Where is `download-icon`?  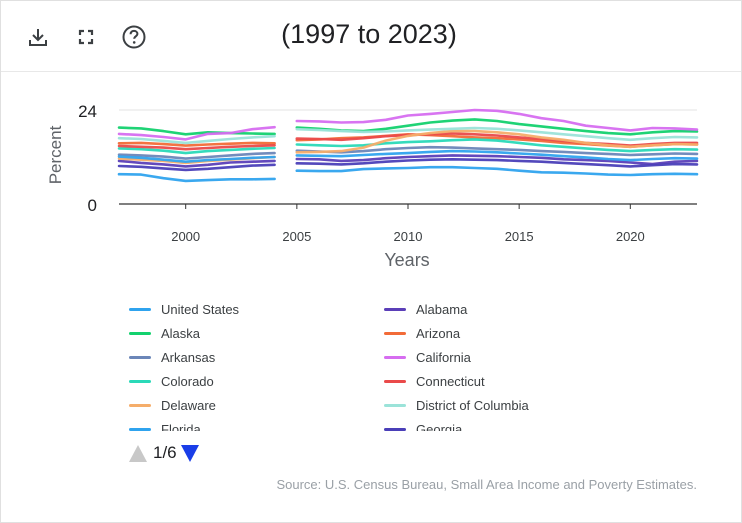
download-icon is located at coordinates (38, 37).